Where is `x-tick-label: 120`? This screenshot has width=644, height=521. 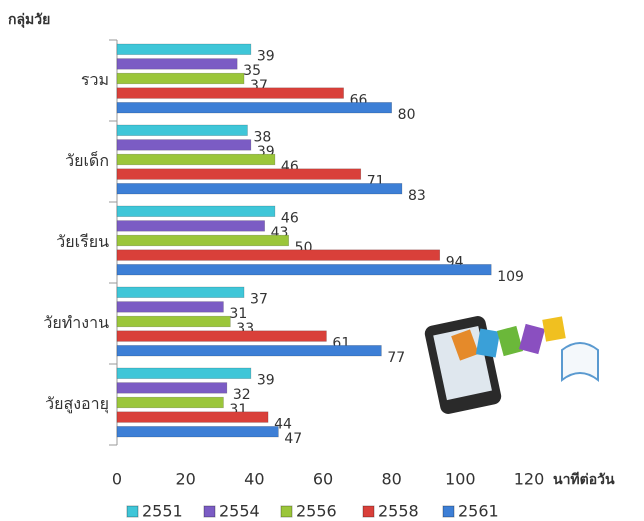 x-tick-label: 120 is located at coordinates (529, 479).